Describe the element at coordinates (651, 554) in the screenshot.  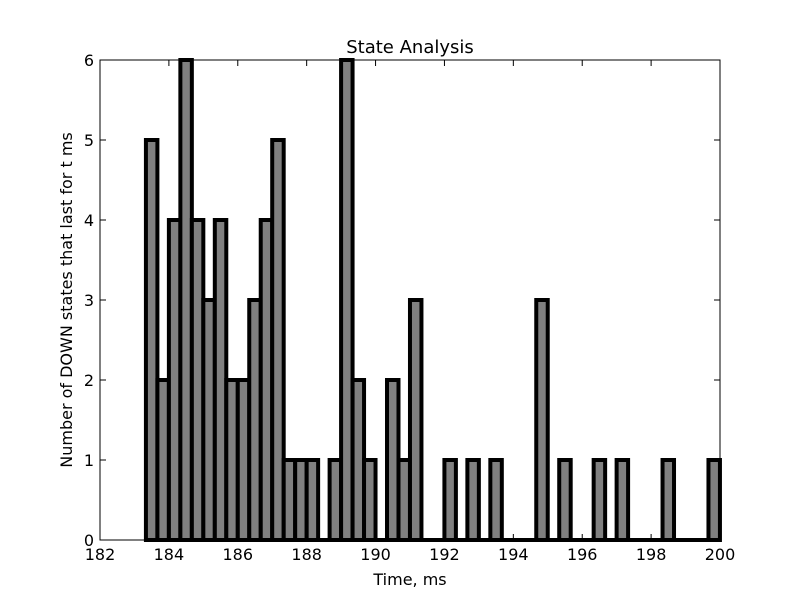
I see `x-tick-label: 198` at that location.